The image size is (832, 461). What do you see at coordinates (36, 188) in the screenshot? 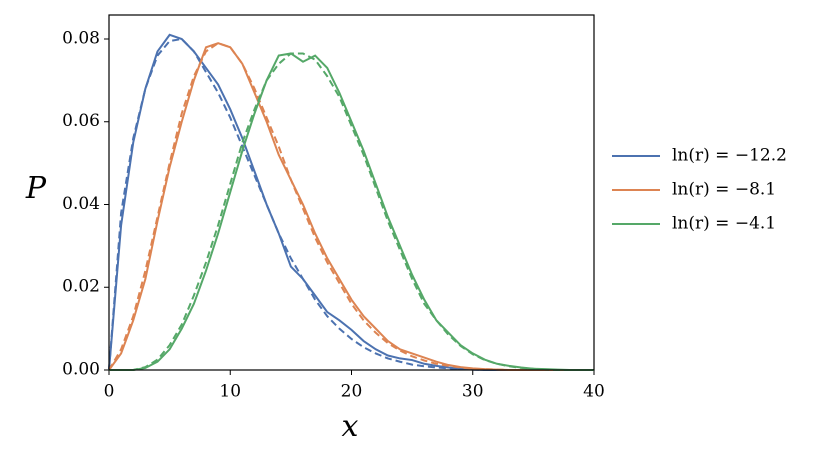
I see `y-axis-label: P` at bounding box center [36, 188].